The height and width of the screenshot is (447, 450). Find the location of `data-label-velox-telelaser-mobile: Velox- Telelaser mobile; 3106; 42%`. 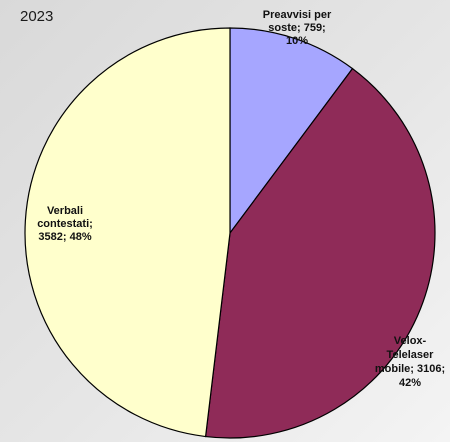

data-label-velox-telelaser-mobile: Velox- Telelaser mobile; 3106; 42% is located at coordinates (410, 362).